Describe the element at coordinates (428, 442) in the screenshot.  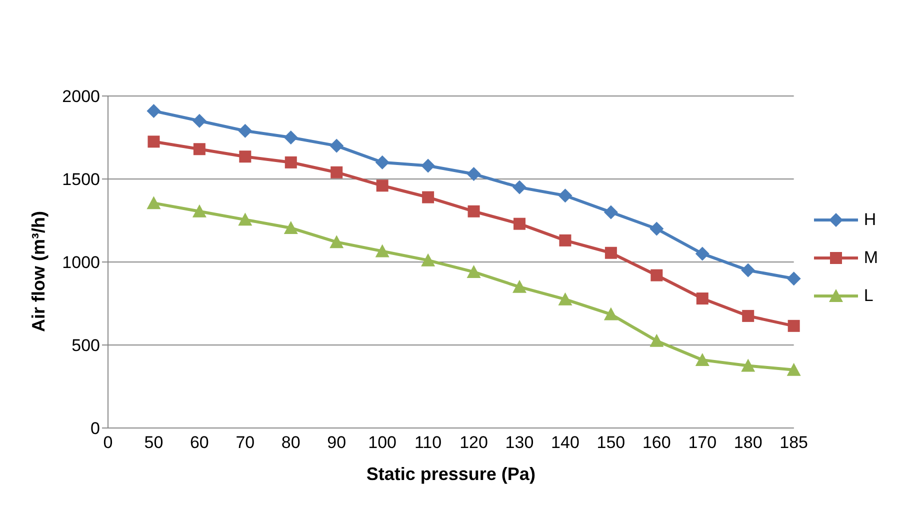
I see `x-tick-label: 110` at that location.